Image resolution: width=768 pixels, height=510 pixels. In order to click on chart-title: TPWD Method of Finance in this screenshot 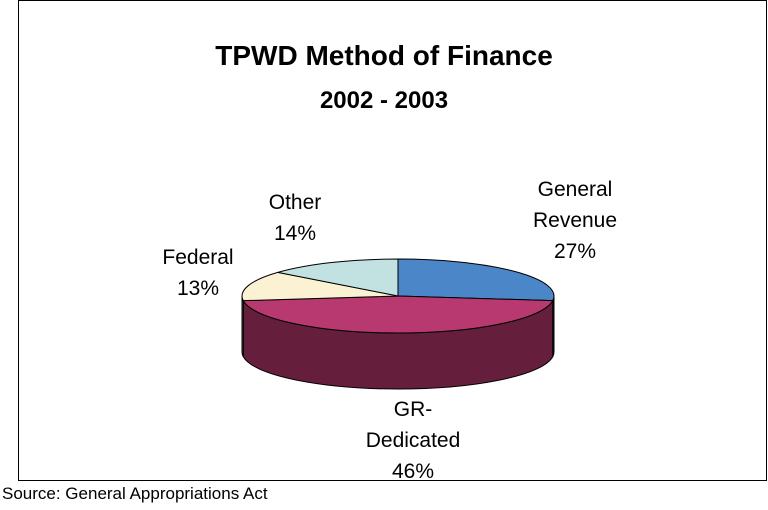, I will do `click(384, 55)`.